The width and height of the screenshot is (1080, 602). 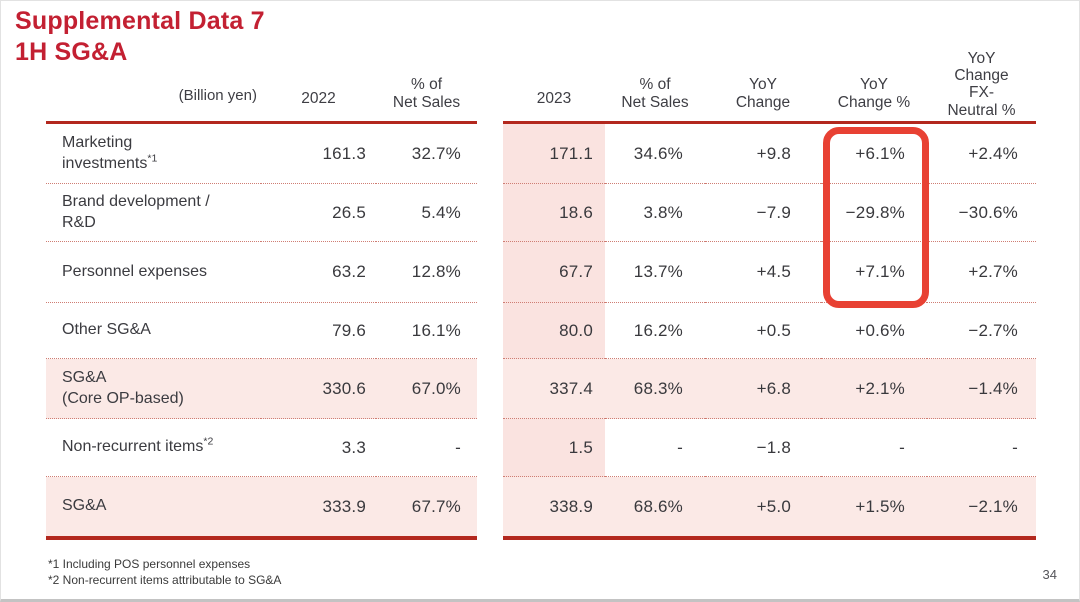 I want to click on row-label: Non-recurrent items*2, so click(x=153, y=448).